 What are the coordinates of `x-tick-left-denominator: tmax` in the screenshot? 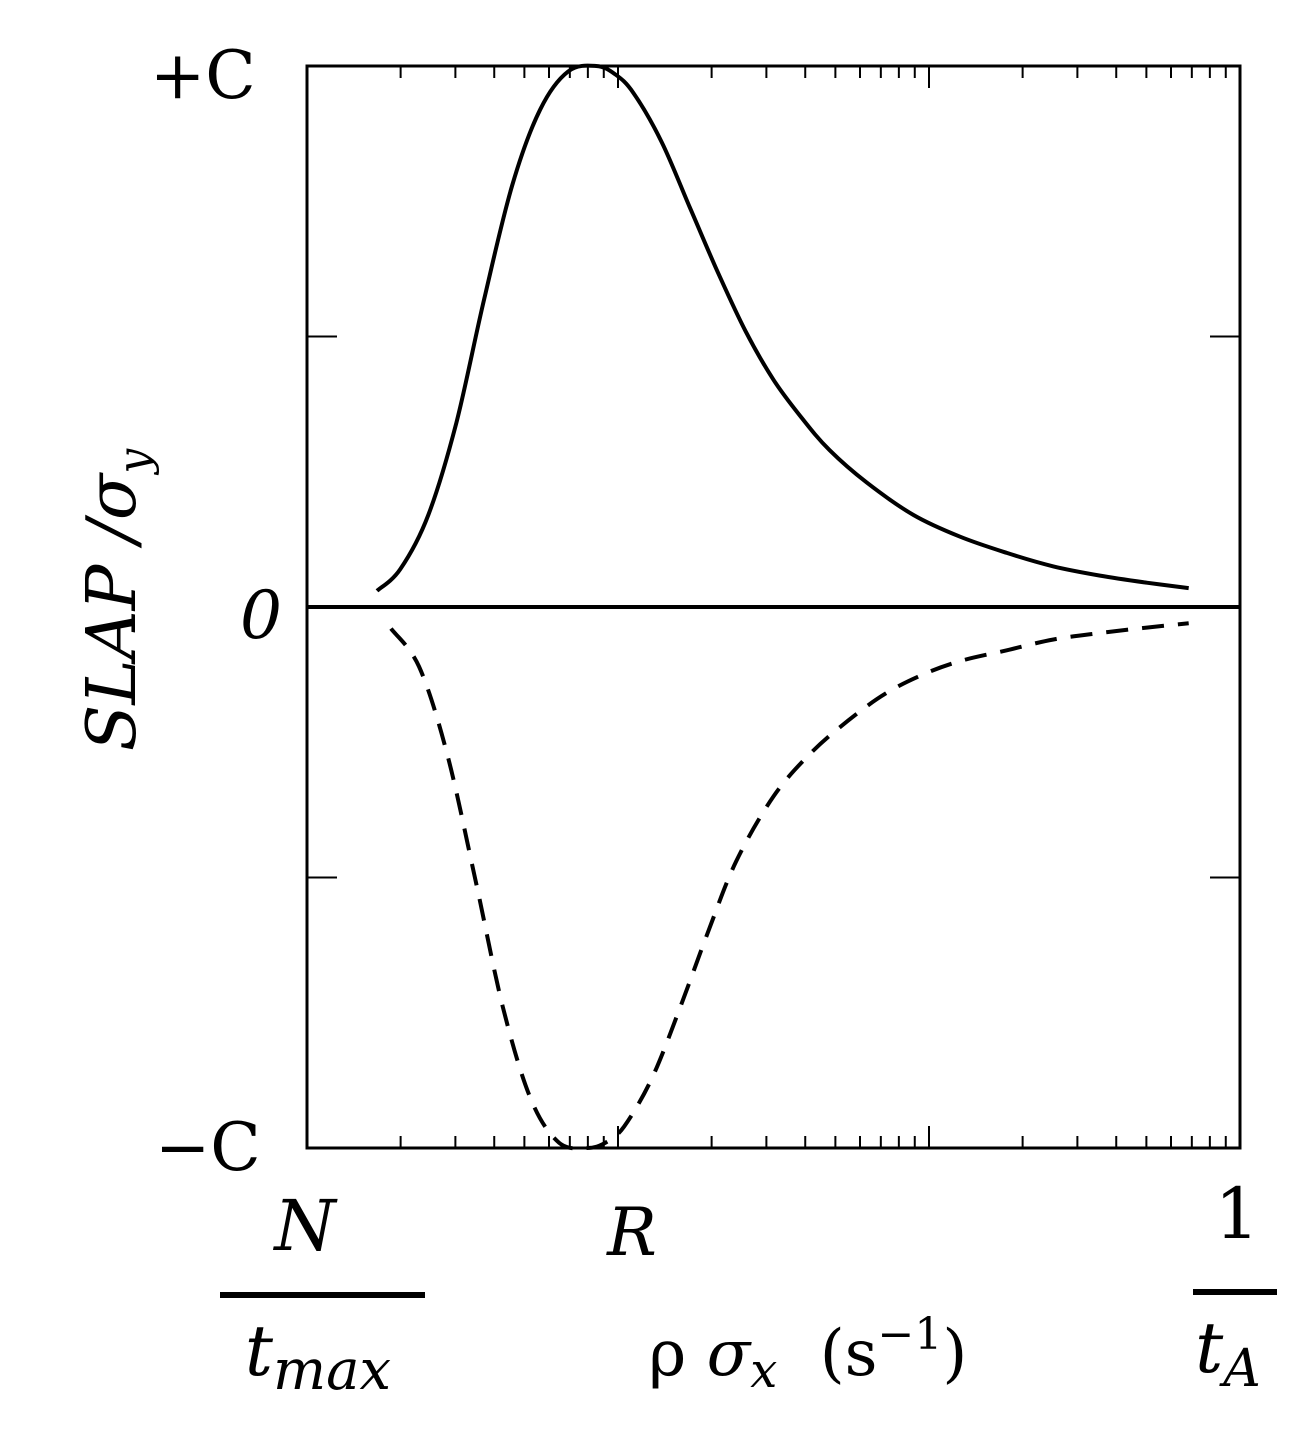 It's located at (318, 1356).